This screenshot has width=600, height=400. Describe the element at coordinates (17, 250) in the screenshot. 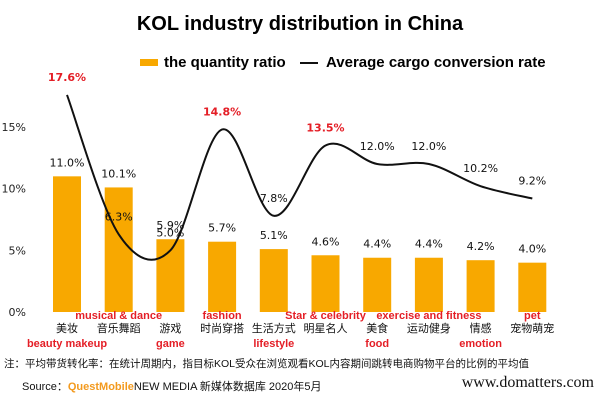

I see `y-tick-label: 5%` at that location.